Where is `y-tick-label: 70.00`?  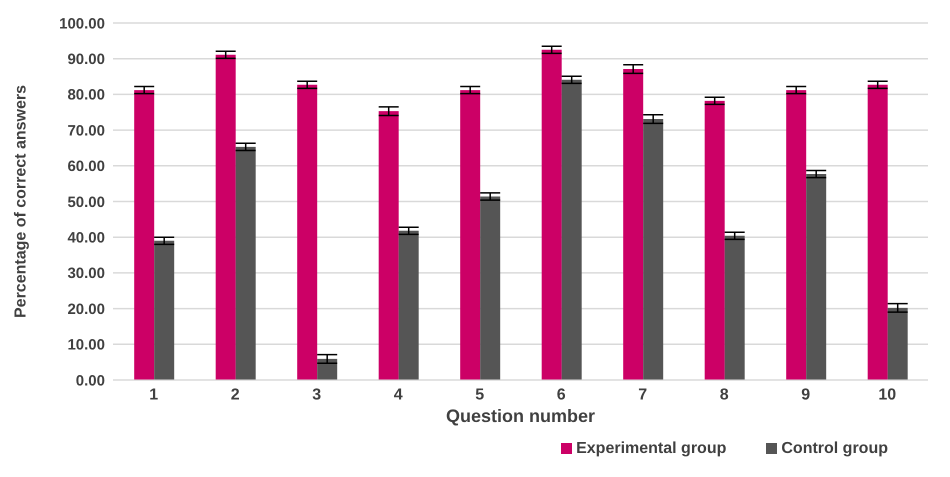 y-tick-label: 70.00 is located at coordinates (86, 131).